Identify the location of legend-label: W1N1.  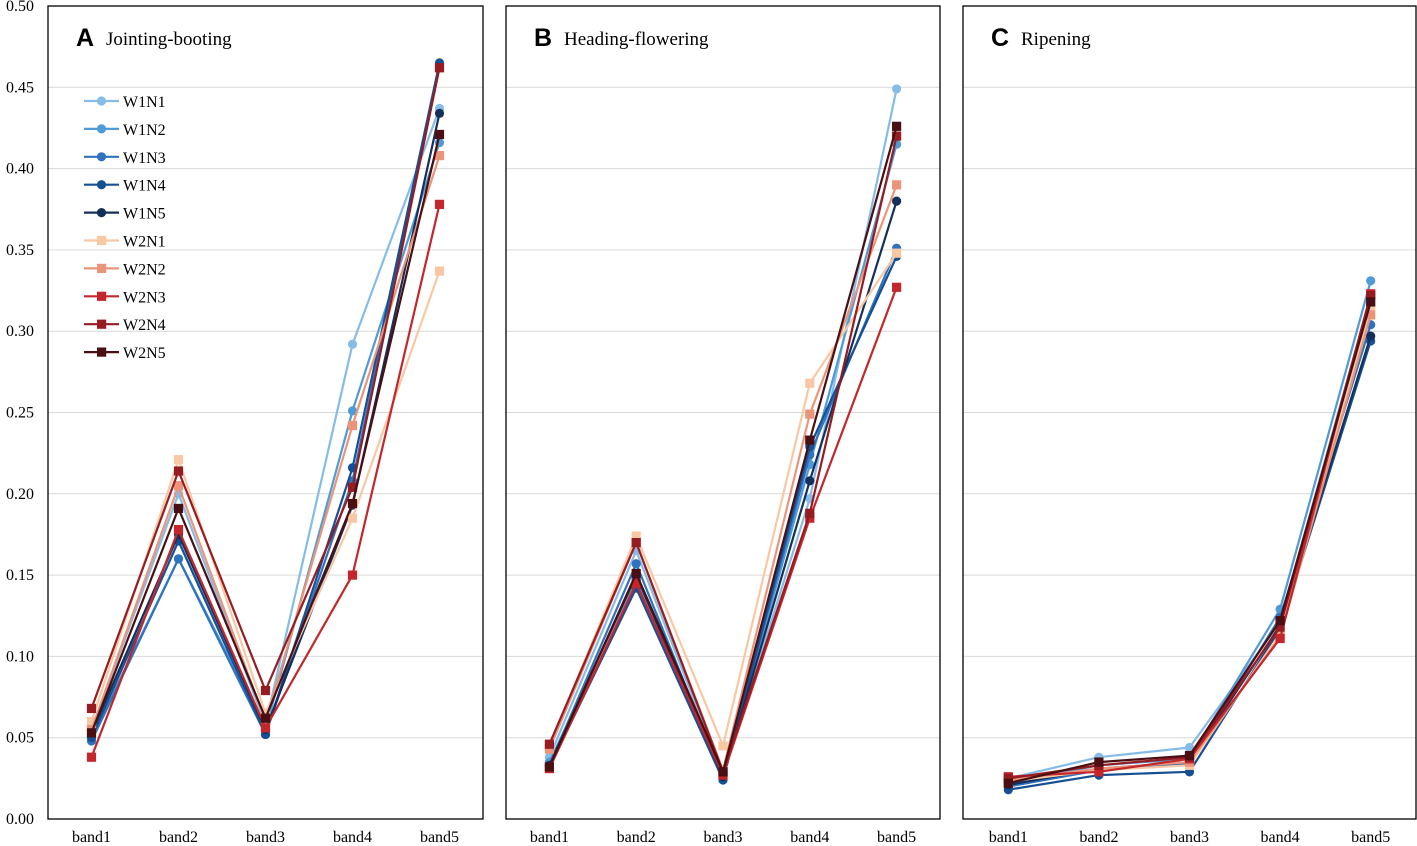
(144, 102).